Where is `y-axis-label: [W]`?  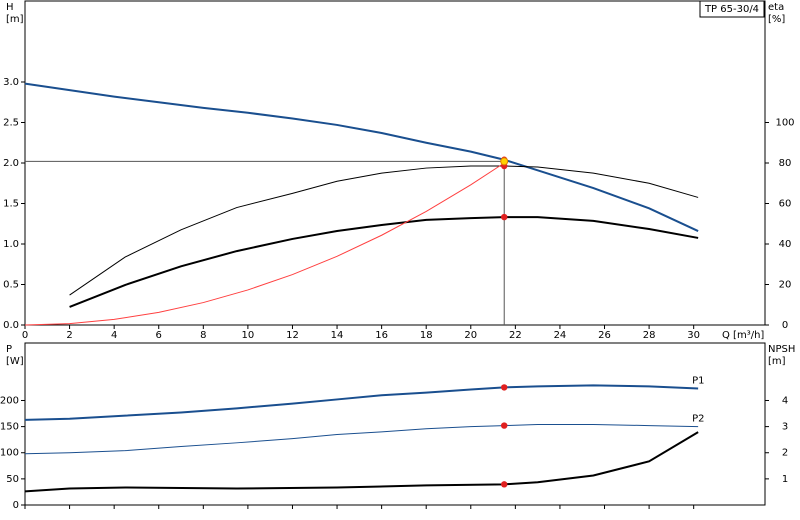 y-axis-label: [W] is located at coordinates (15, 361).